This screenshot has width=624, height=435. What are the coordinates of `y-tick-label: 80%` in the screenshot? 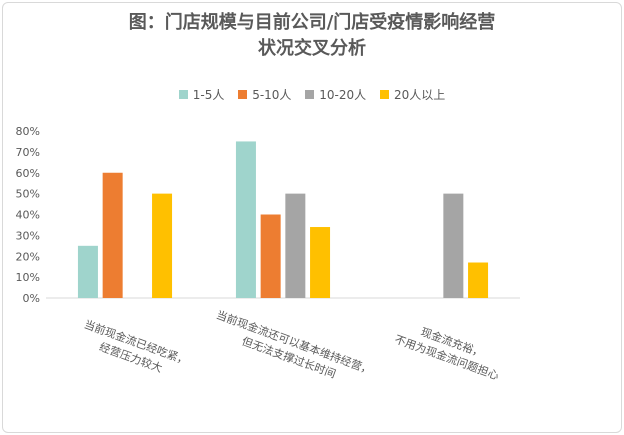 It's located at (28, 131).